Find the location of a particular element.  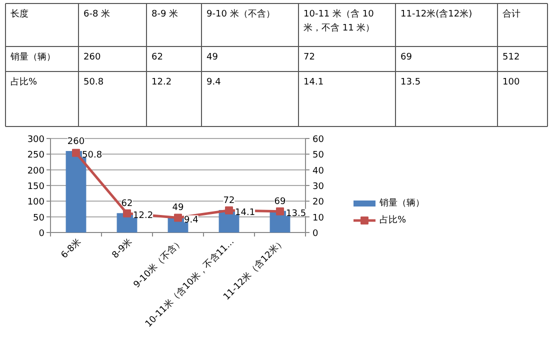

text: 6-8 米 is located at coordinates (97, 14).